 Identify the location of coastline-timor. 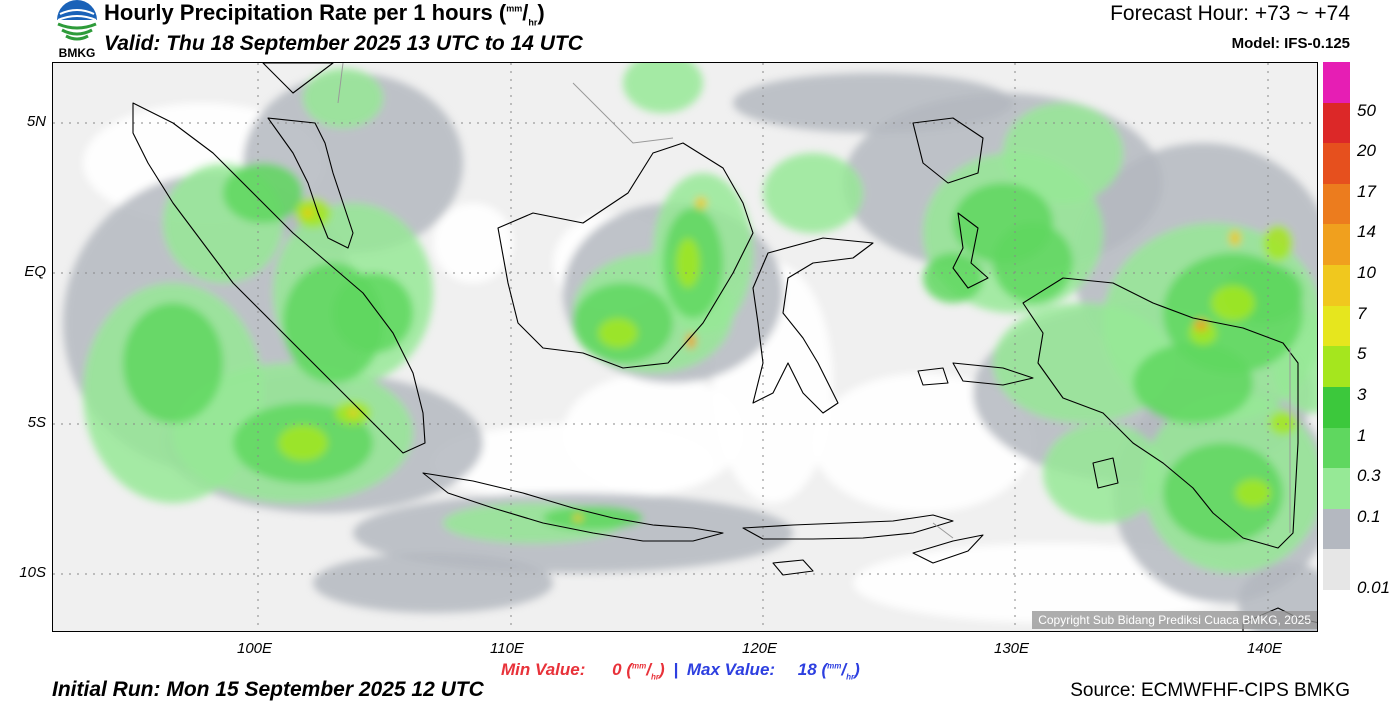
(948, 549).